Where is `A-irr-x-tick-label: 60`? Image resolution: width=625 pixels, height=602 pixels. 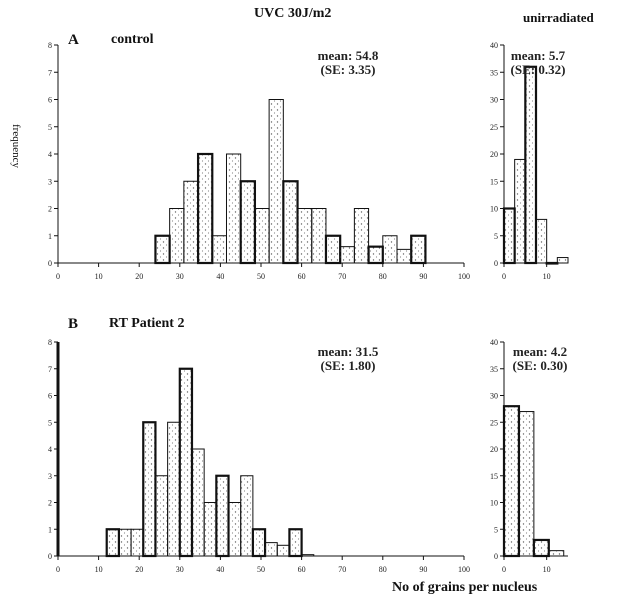
A-irr-x-tick-label: 60 is located at coordinates (302, 276).